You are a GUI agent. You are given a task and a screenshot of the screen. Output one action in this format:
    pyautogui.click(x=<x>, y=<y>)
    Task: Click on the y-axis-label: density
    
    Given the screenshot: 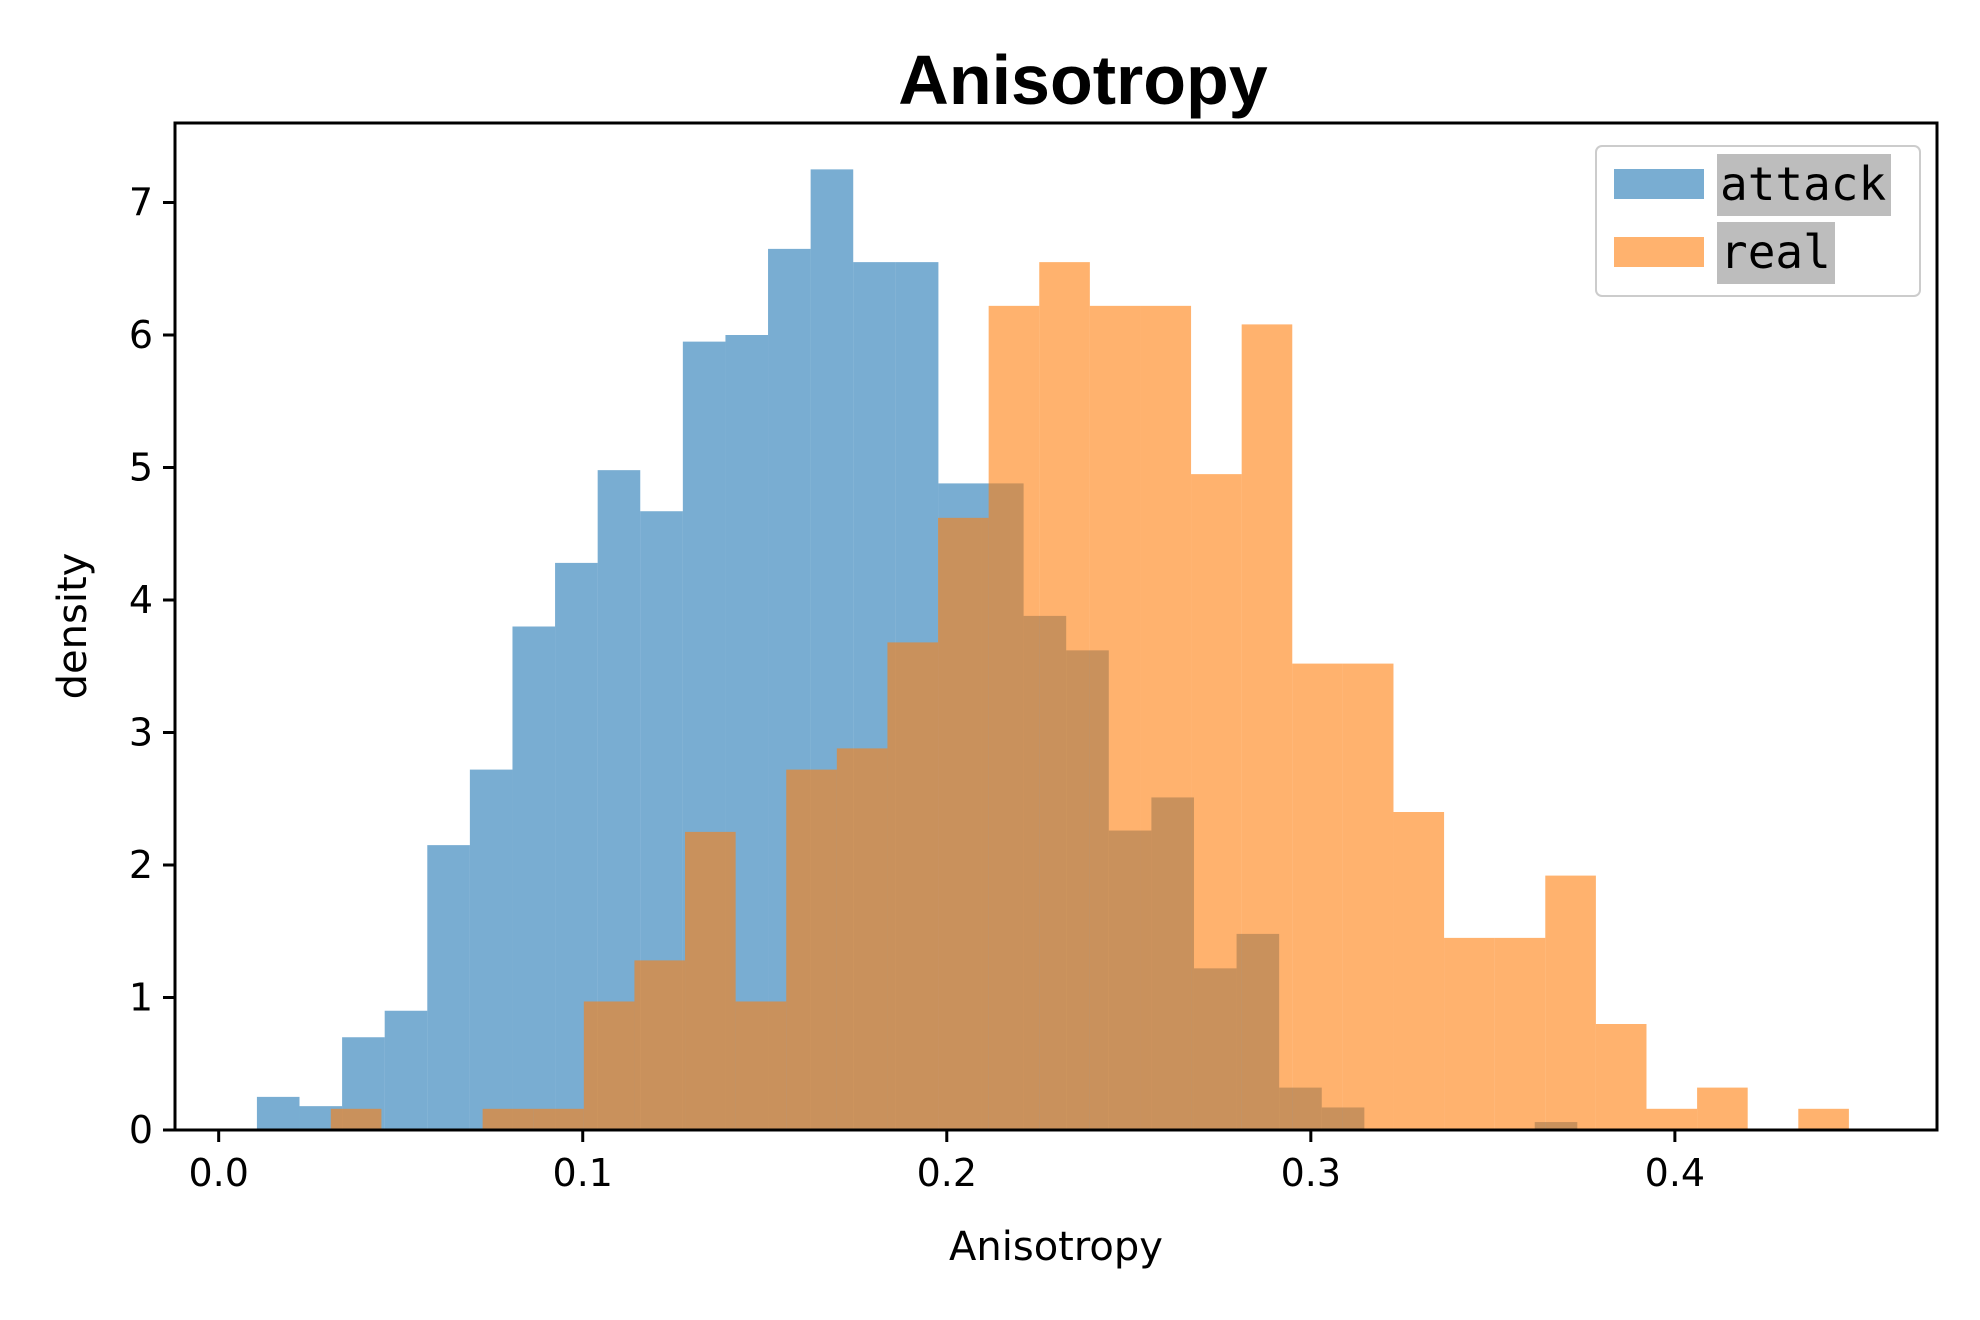 What is the action you would take?
    pyautogui.click(x=73, y=626)
    